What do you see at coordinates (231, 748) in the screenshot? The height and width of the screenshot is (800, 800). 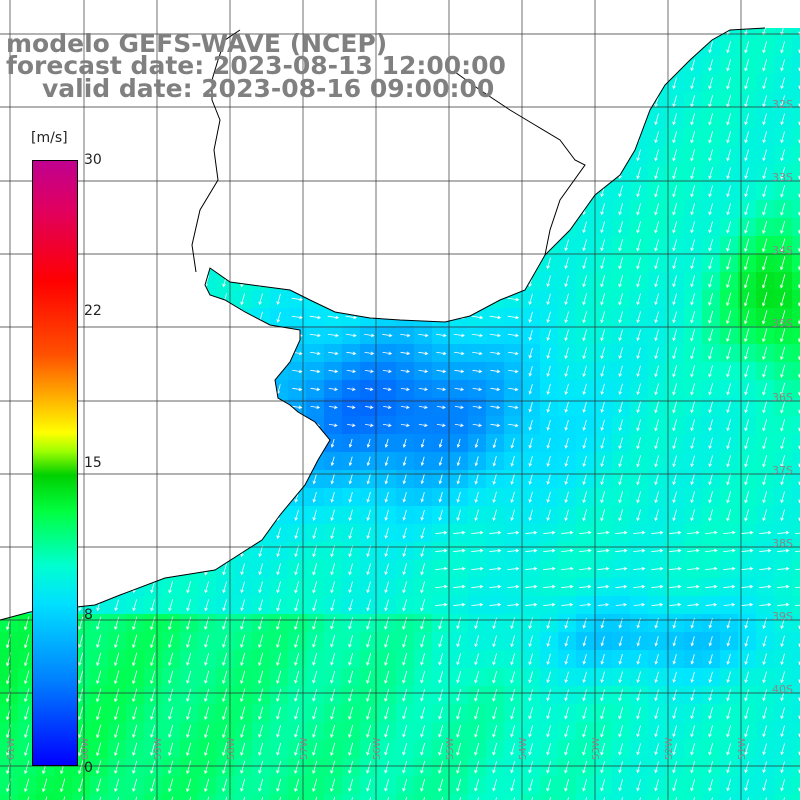 I see `longitude-label: 58W` at bounding box center [231, 748].